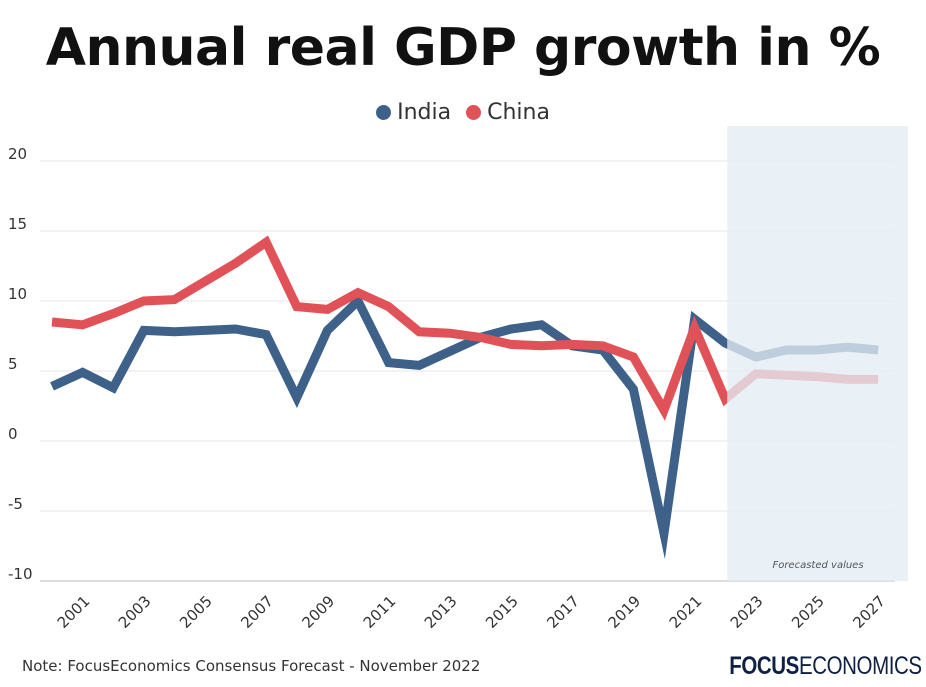 This screenshot has width=926, height=687. I want to click on y-tick-label: 15, so click(17, 224).